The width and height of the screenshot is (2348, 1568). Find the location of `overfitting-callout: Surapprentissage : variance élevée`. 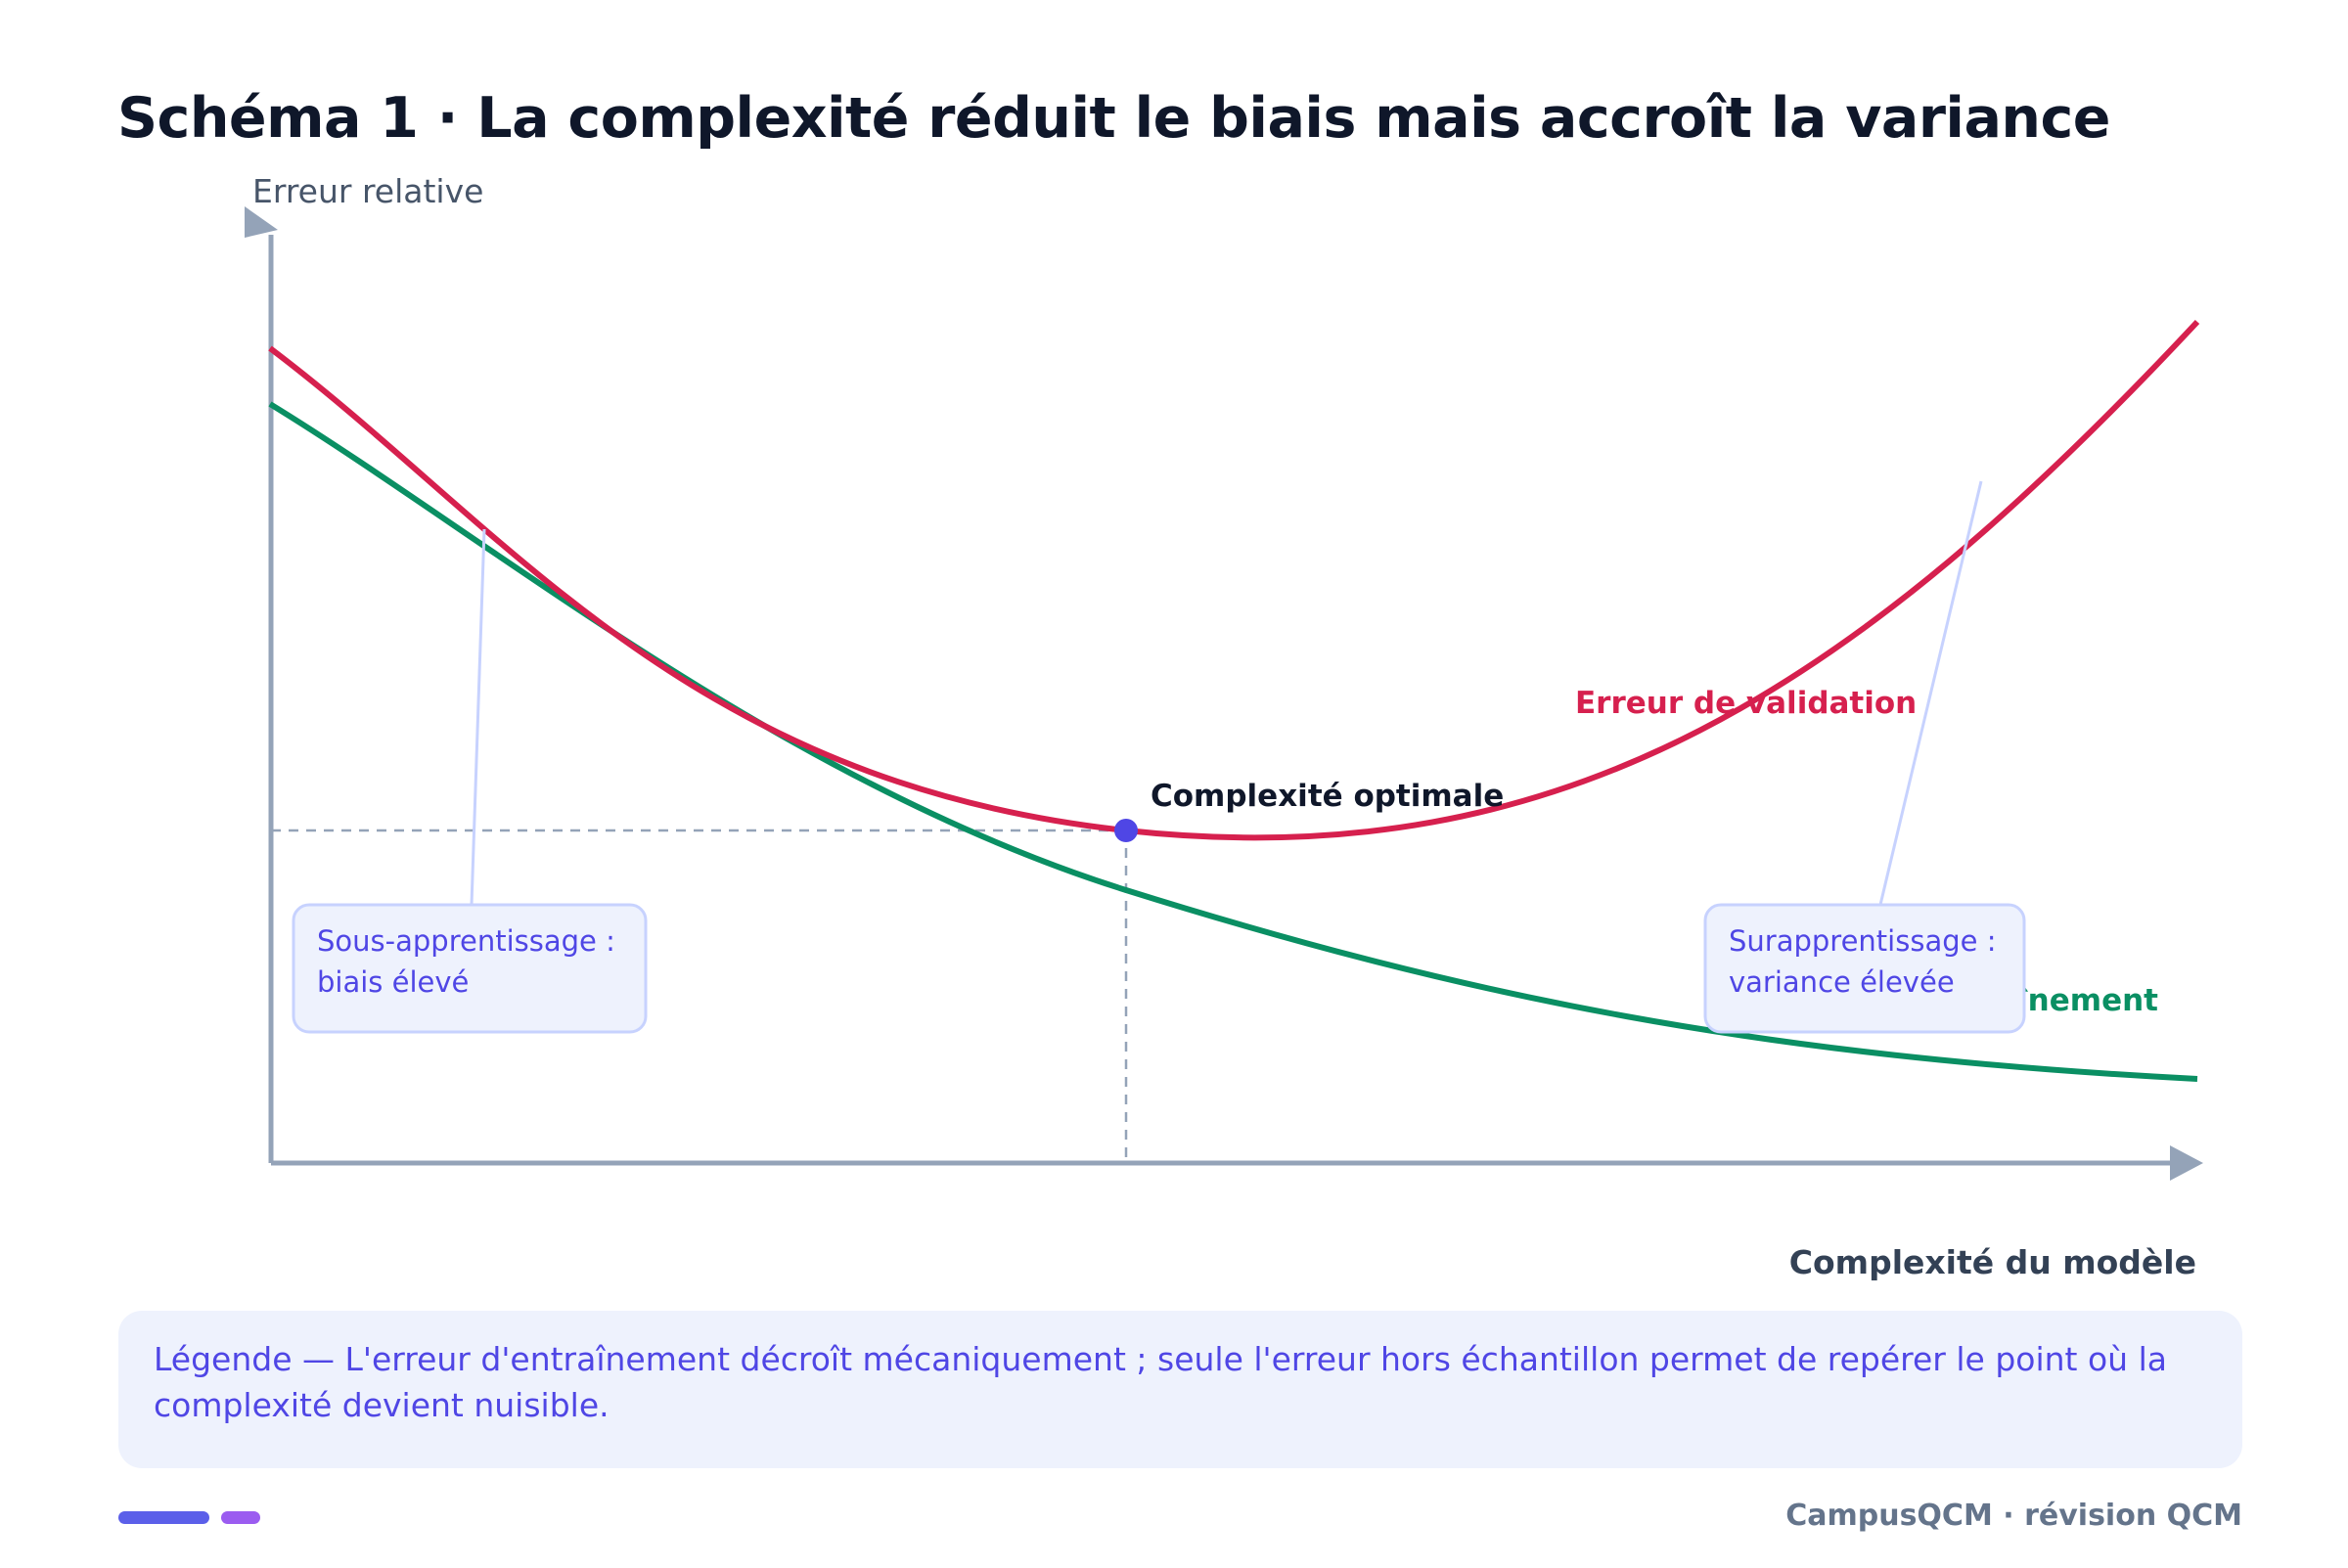

overfitting-callout: Surapprentissage : variance élevée is located at coordinates (1864, 968).